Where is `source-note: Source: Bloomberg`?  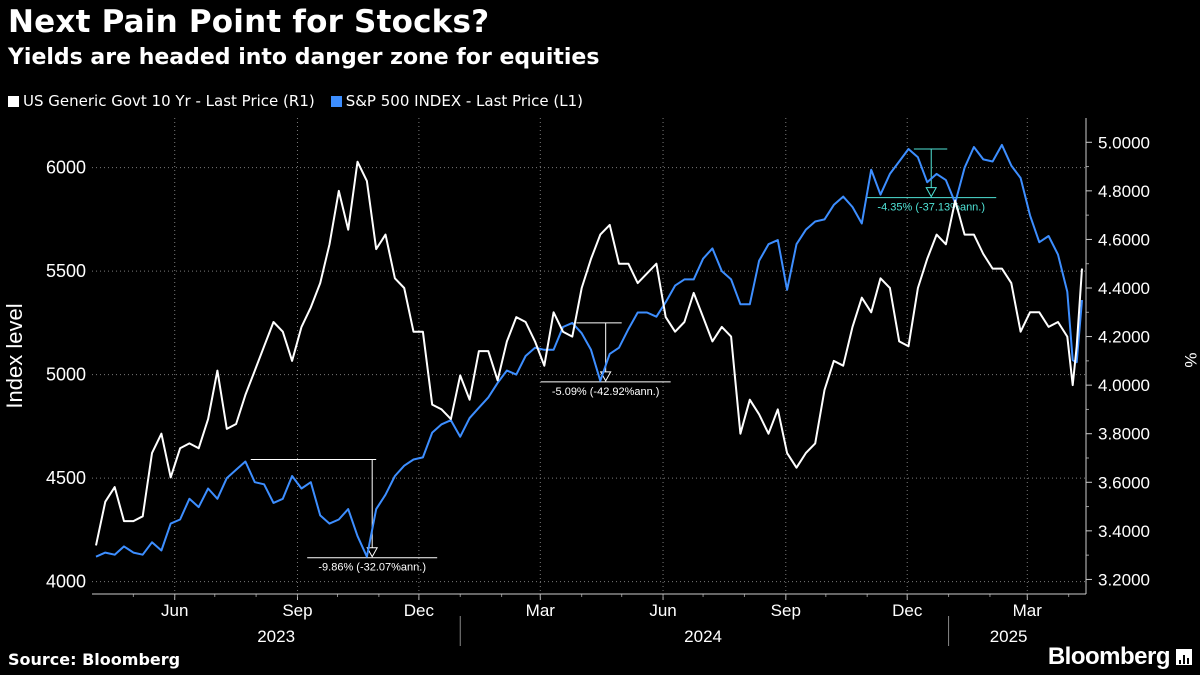 source-note: Source: Bloomberg is located at coordinates (94, 659).